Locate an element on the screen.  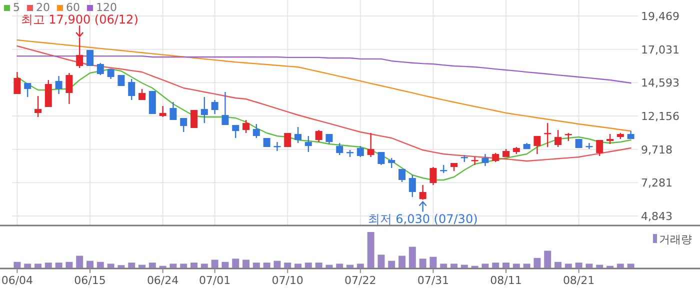
y-tick-label: 14,593 is located at coordinates (660, 83).